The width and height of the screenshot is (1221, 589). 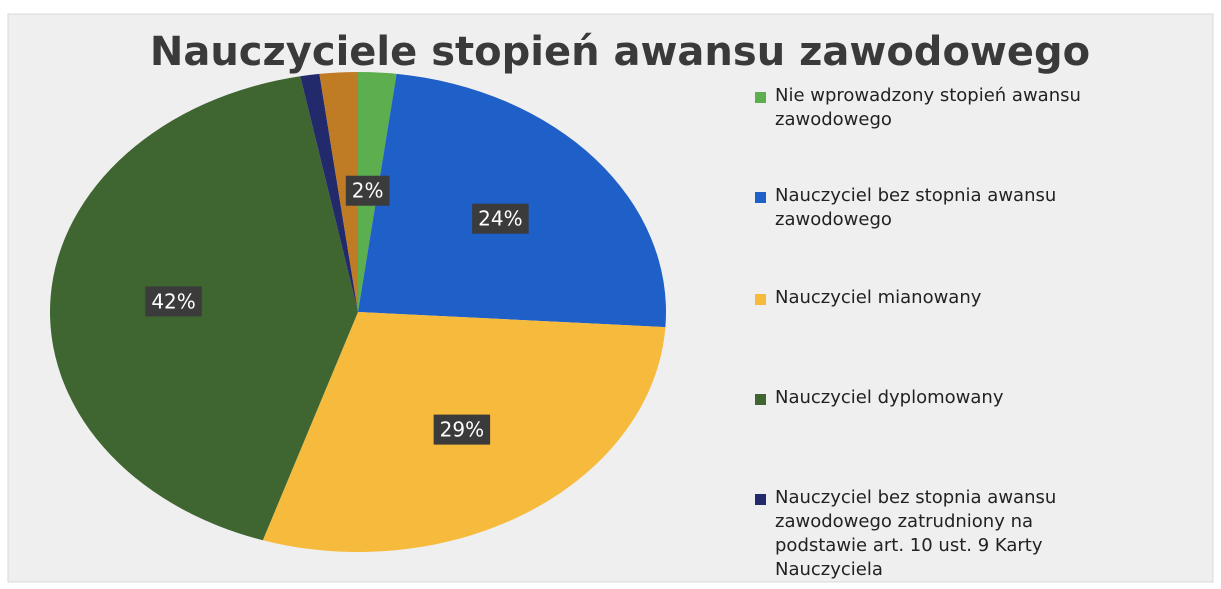 I want to click on data-label-text: 29%, so click(x=462, y=430).